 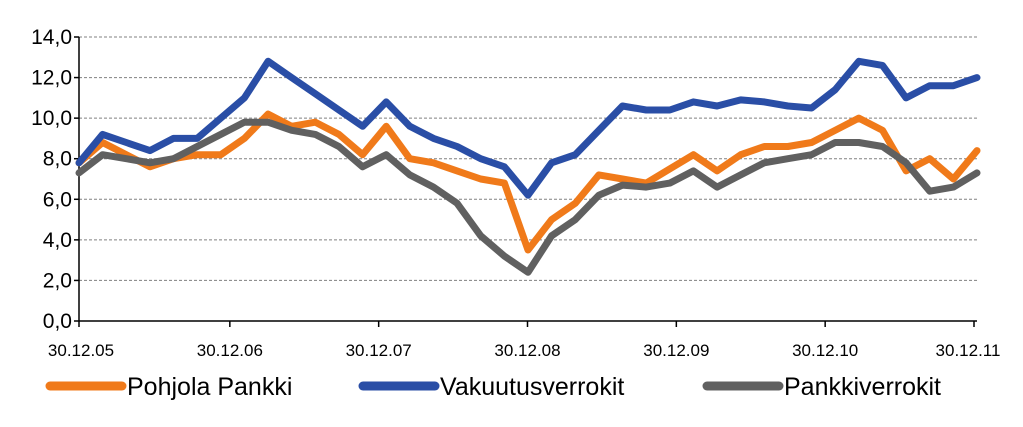 I want to click on x-tick-label: 30.12.06, so click(x=230, y=350).